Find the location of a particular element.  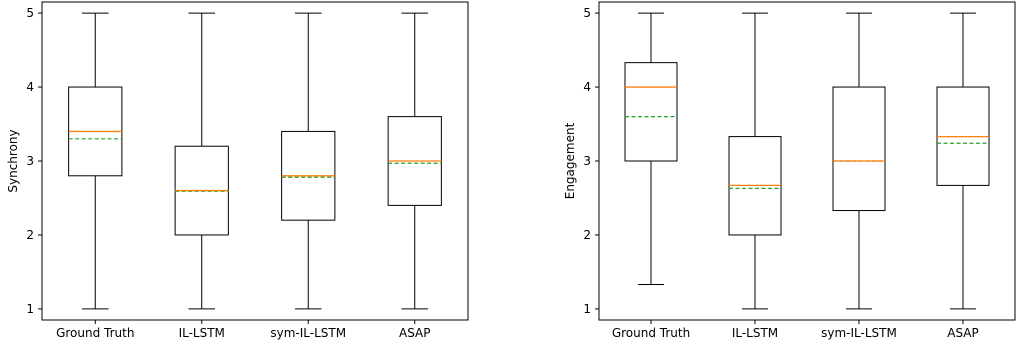

y-axis-label: Engagement is located at coordinates (570, 160).